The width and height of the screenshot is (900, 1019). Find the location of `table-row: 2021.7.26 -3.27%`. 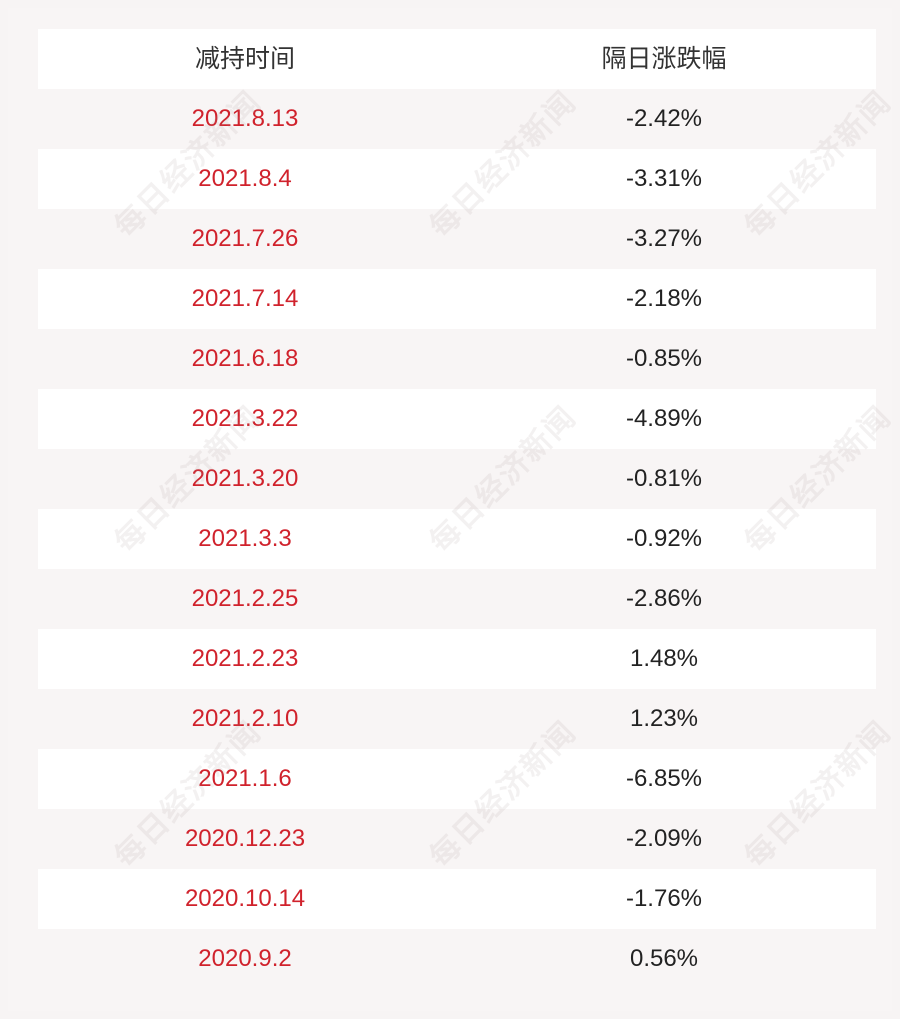

table-row: 2021.7.26 -3.27% is located at coordinates (457, 239).